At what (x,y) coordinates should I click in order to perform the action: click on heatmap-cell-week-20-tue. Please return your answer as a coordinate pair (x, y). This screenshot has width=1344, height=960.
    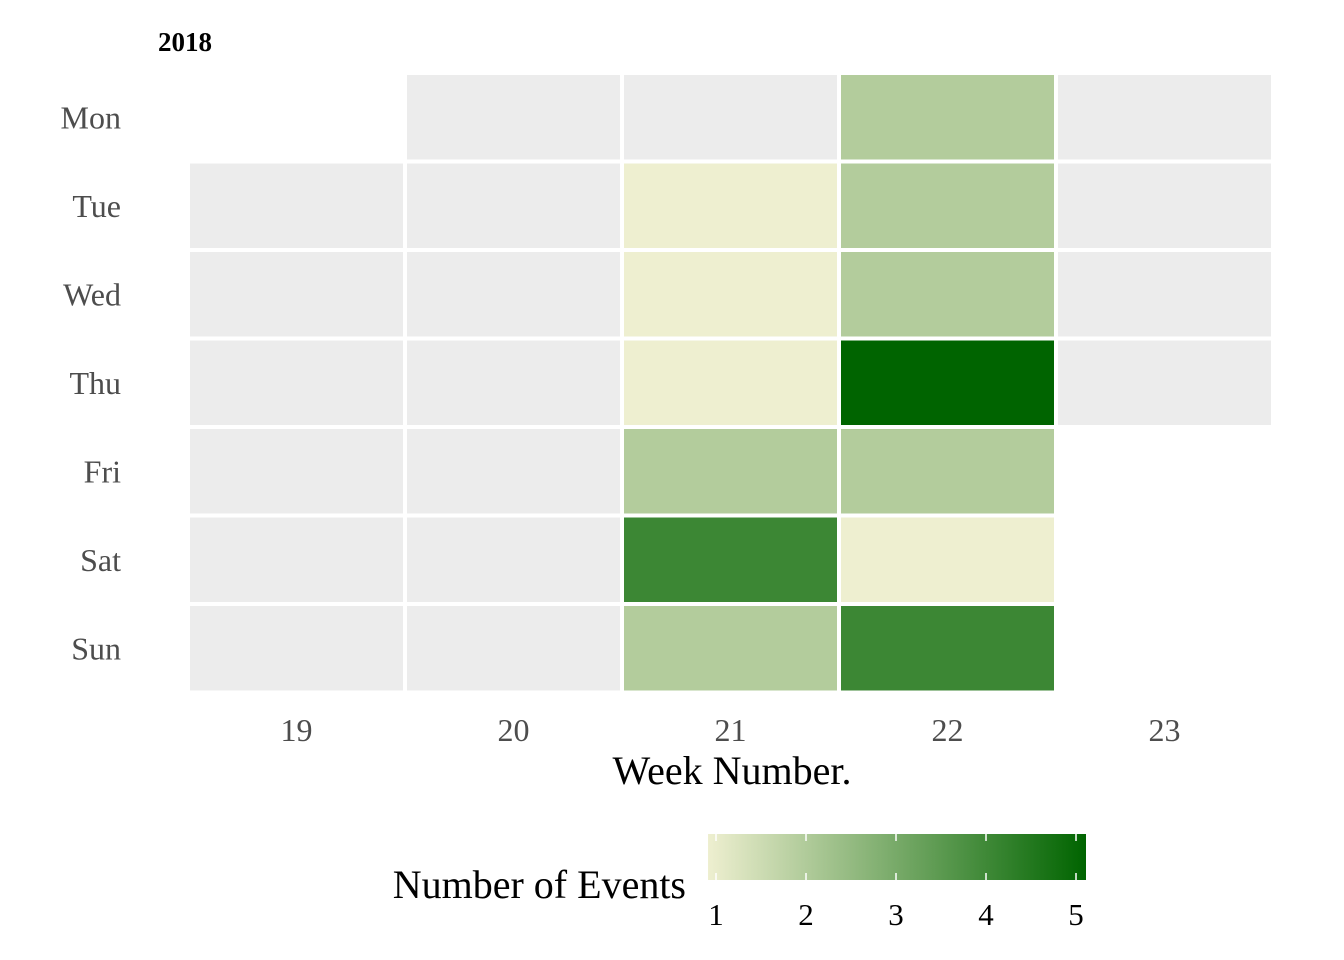
    Looking at the image, I should click on (513, 205).